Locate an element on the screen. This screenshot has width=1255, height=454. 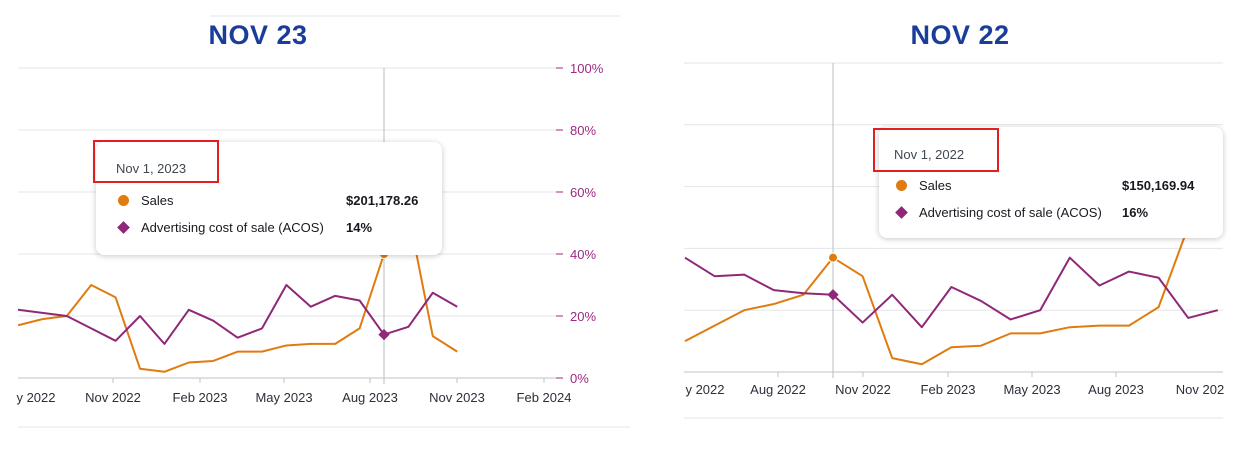
y-tick-label: 60% is located at coordinates (583, 192).